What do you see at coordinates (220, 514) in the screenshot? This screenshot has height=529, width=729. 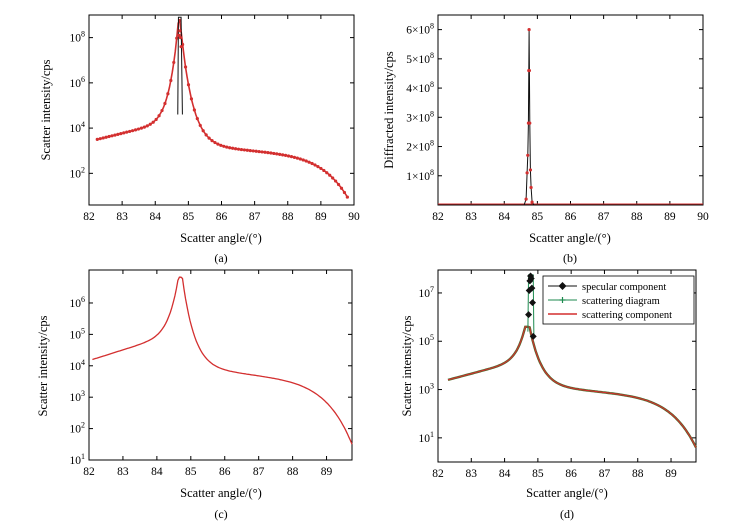 I see `panel-c-caption: (c)` at bounding box center [220, 514].